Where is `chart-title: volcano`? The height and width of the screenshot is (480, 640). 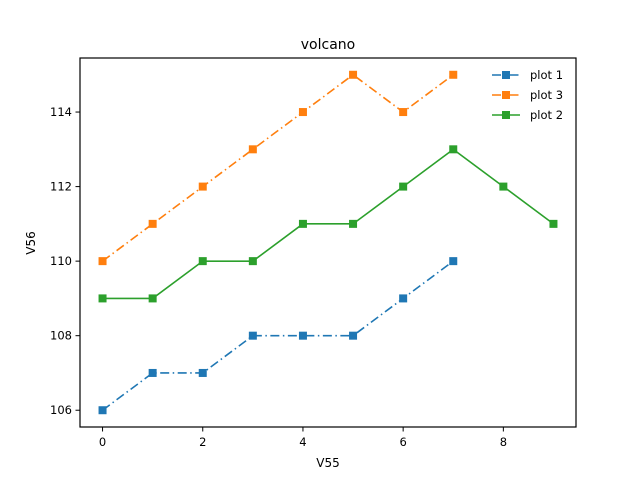 chart-title: volcano is located at coordinates (328, 45).